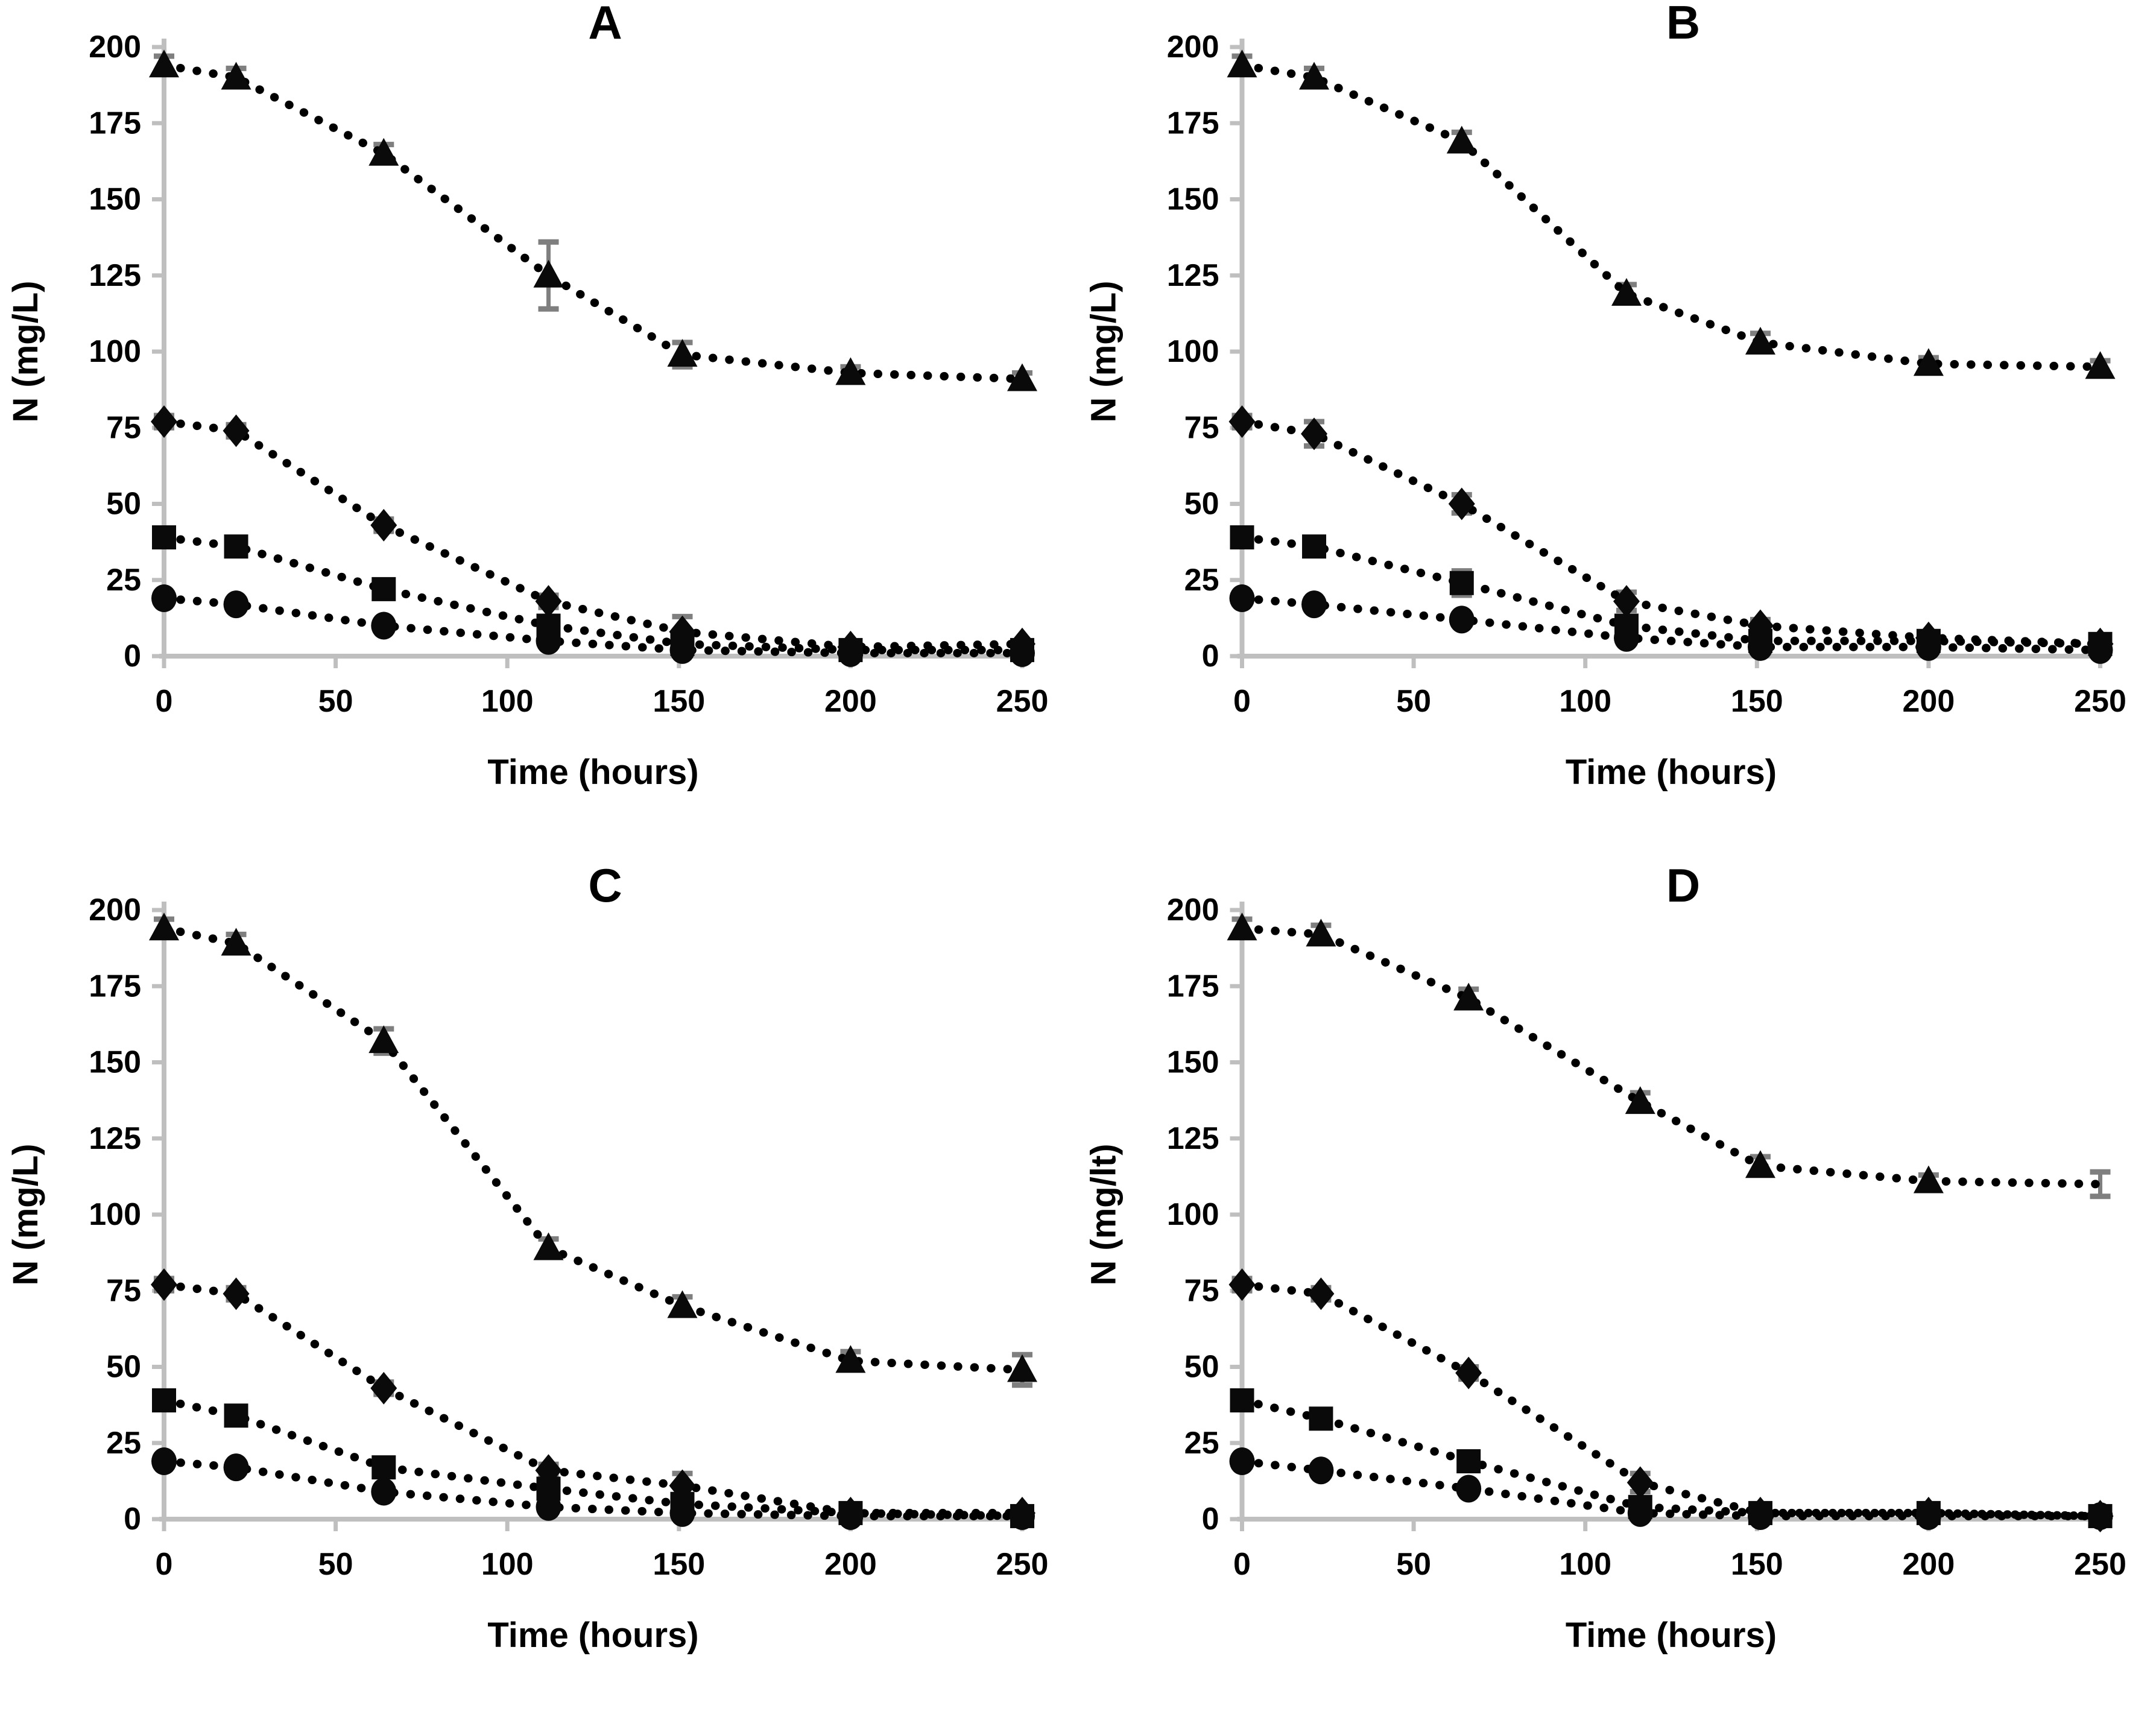 This screenshot has width=2156, height=1726. What do you see at coordinates (1022, 1564) in the screenshot?
I see `x-tick-label: 250` at bounding box center [1022, 1564].